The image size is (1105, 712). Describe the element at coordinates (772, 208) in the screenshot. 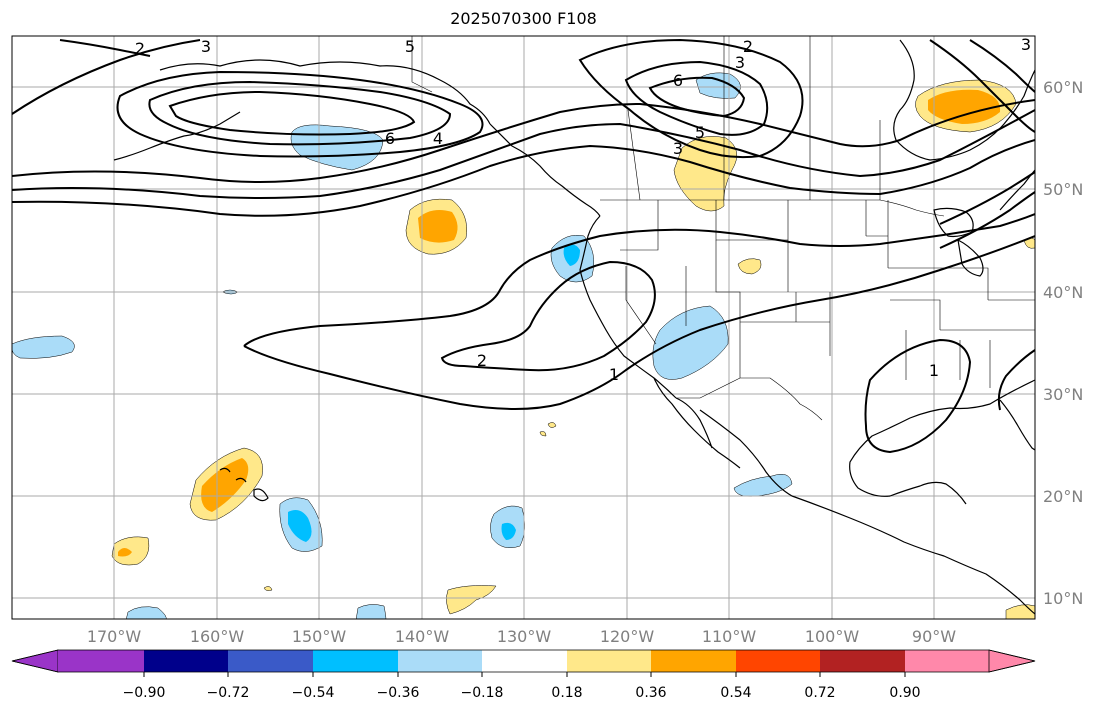

I see `us-canada-border` at that location.